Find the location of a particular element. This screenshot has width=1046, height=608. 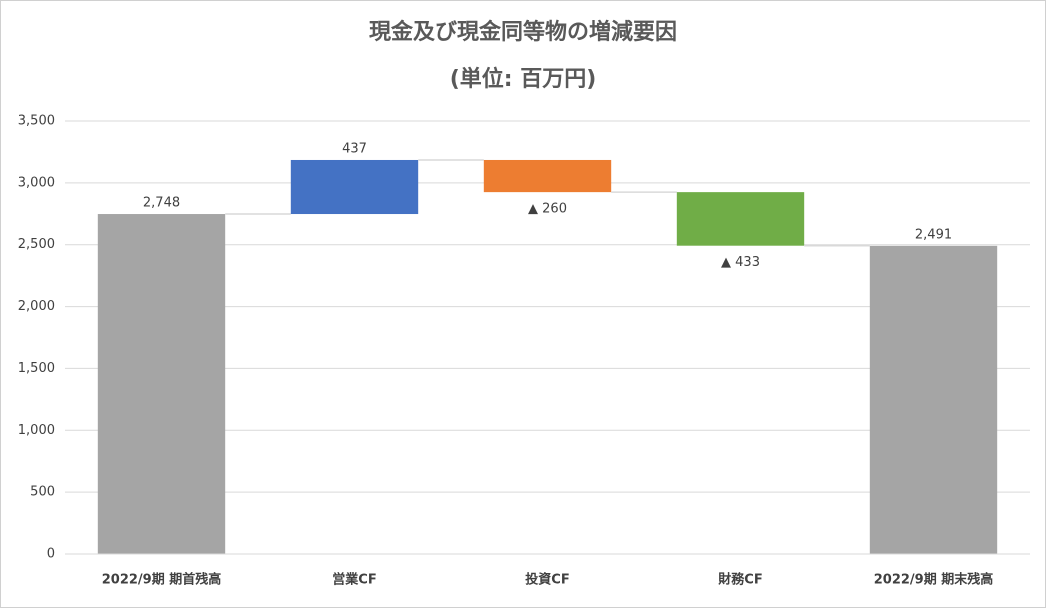

value-label: ▲ 260 is located at coordinates (547, 209).